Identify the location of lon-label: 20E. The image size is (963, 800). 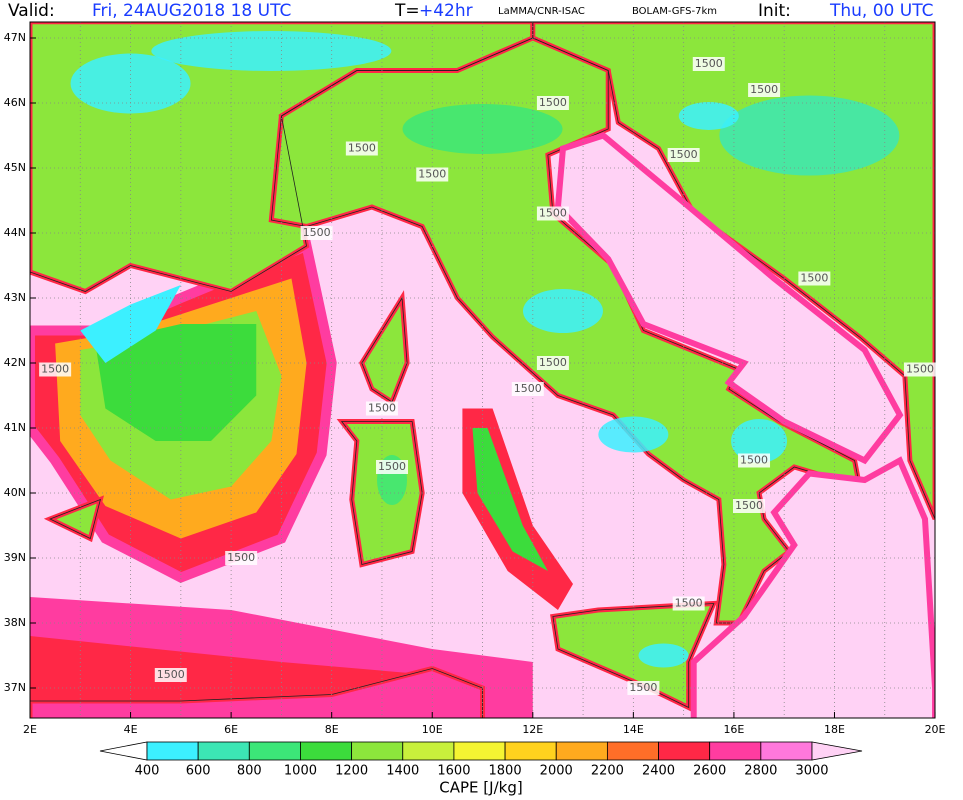
(935, 729).